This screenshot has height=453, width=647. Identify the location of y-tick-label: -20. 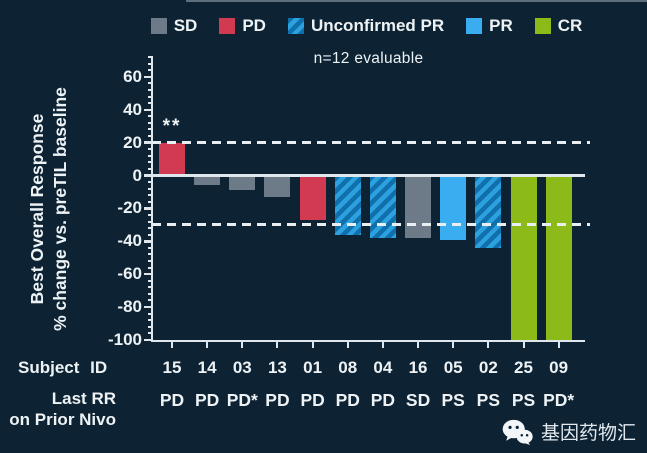
(129, 208).